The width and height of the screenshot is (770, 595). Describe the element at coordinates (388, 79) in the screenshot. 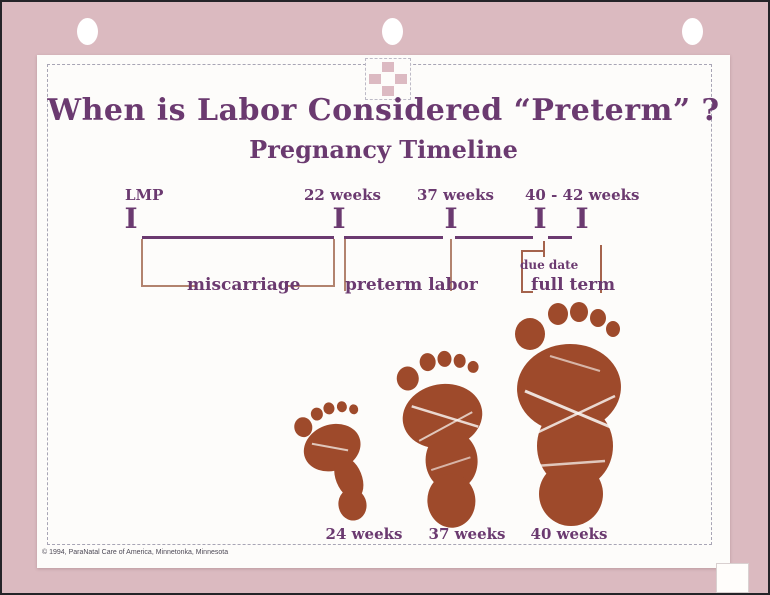

I see `checkerboard-icon` at that location.